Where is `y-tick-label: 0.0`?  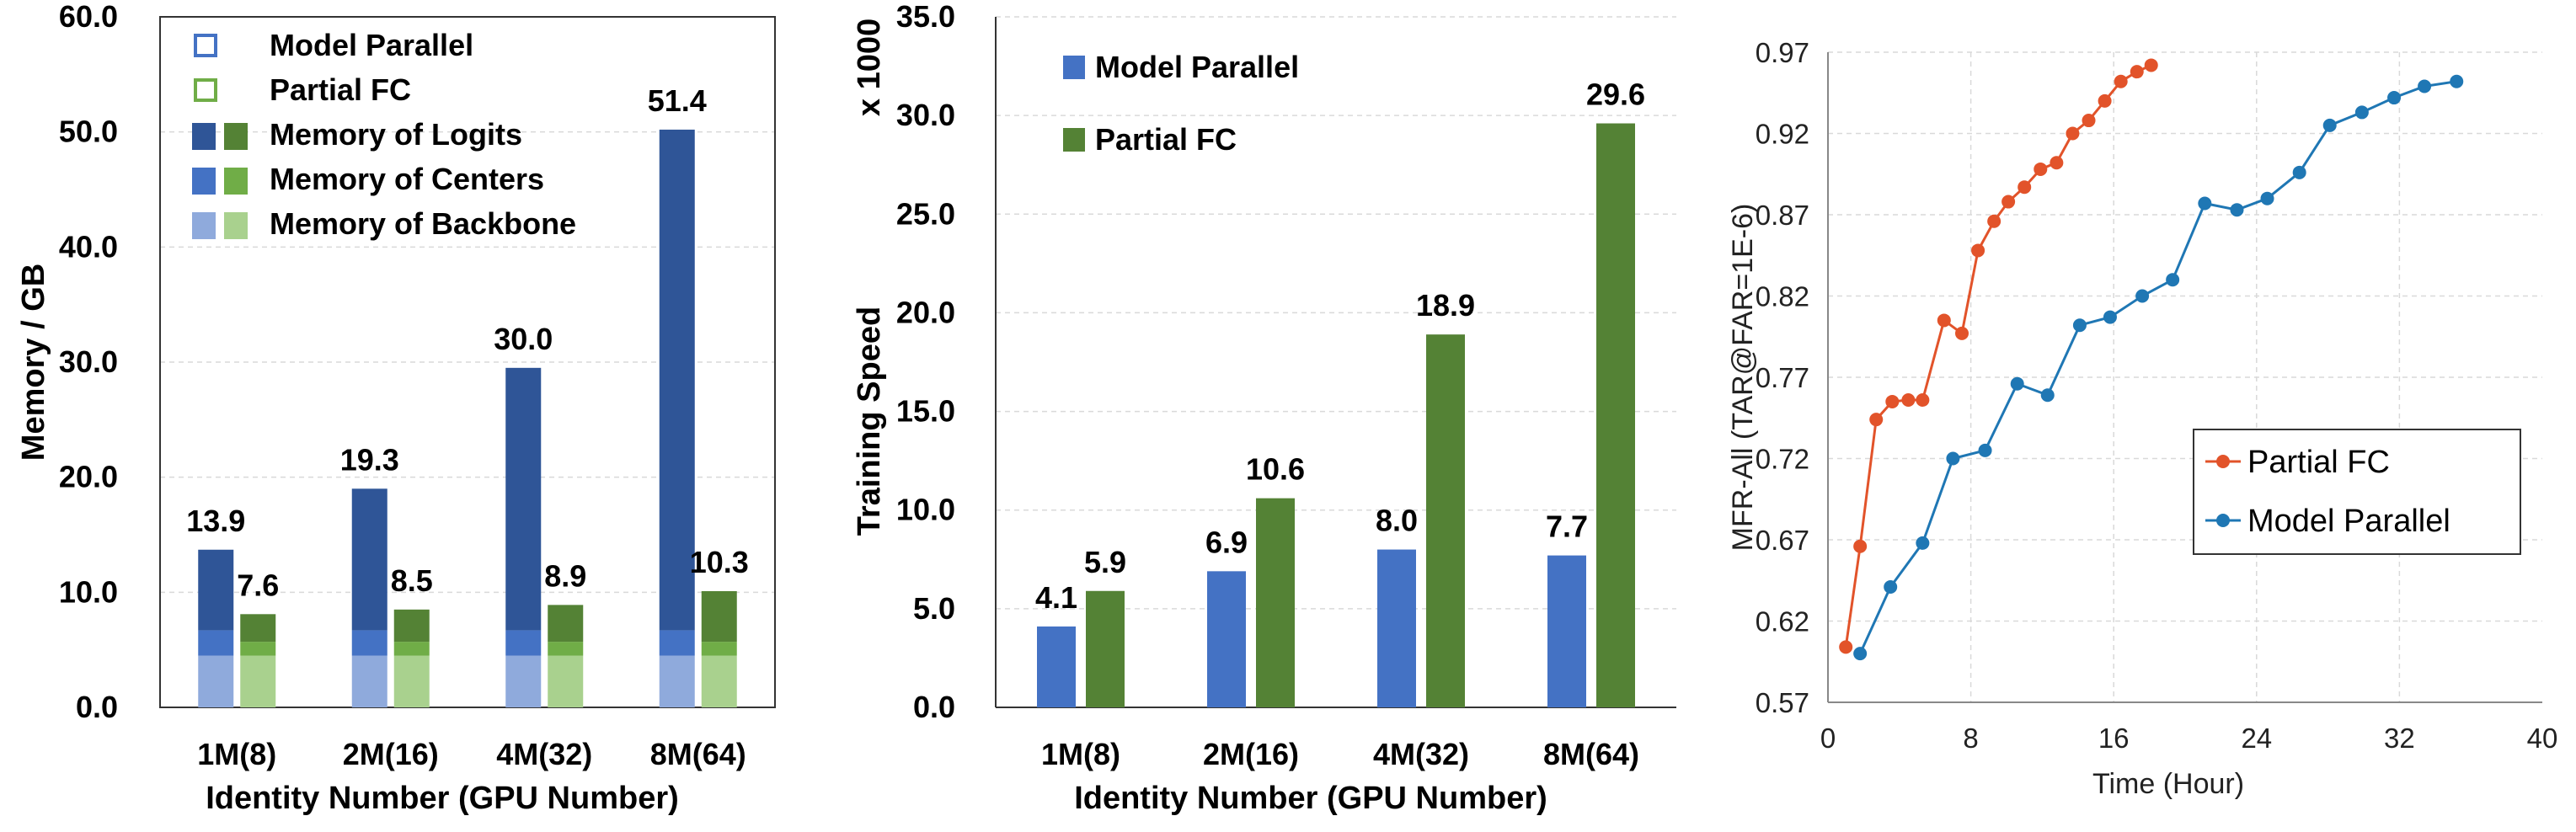
y-tick-label: 0.0 is located at coordinates (934, 707).